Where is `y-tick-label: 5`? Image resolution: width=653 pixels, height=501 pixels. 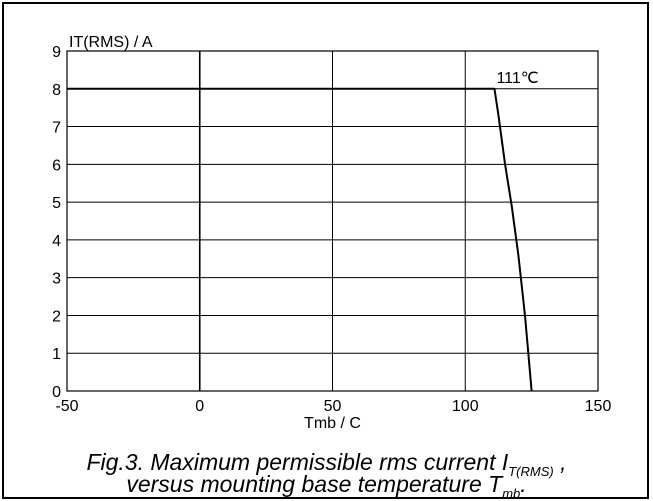
y-tick-label: 5 is located at coordinates (56, 203).